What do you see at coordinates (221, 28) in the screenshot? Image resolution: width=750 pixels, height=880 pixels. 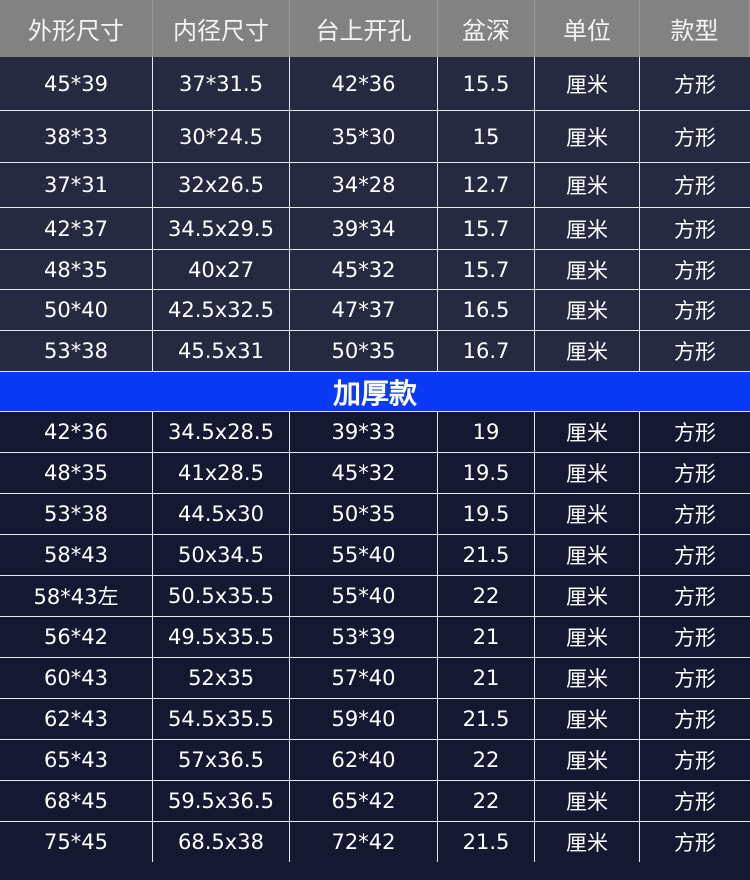 I see `column-header: 内径尺寸` at bounding box center [221, 28].